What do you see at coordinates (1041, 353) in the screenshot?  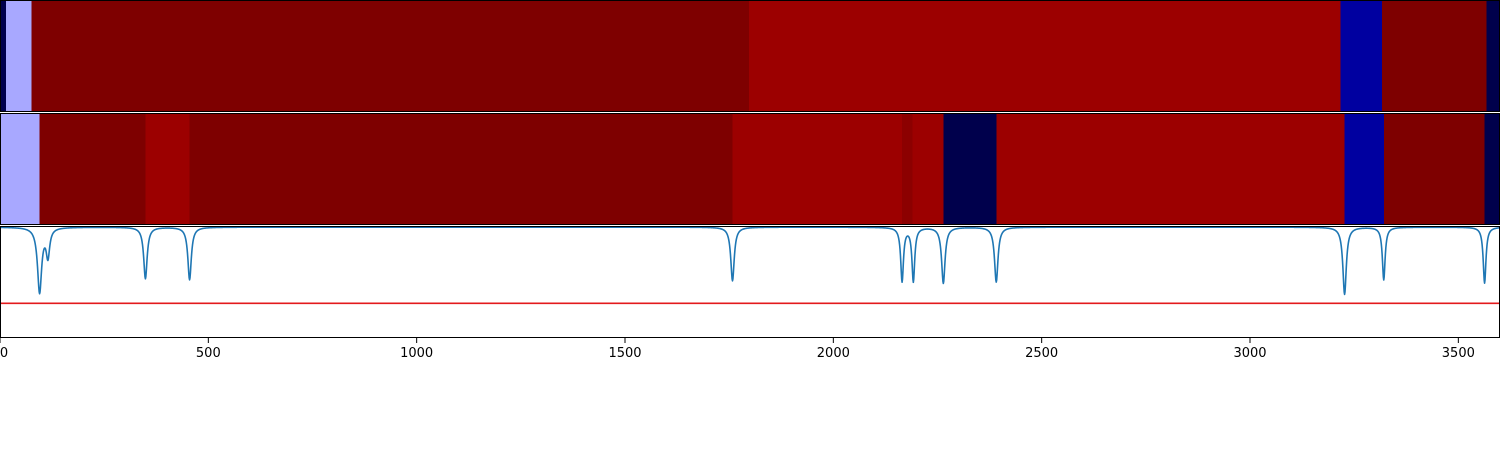 I see `x-tick-label: 2500` at bounding box center [1041, 353].